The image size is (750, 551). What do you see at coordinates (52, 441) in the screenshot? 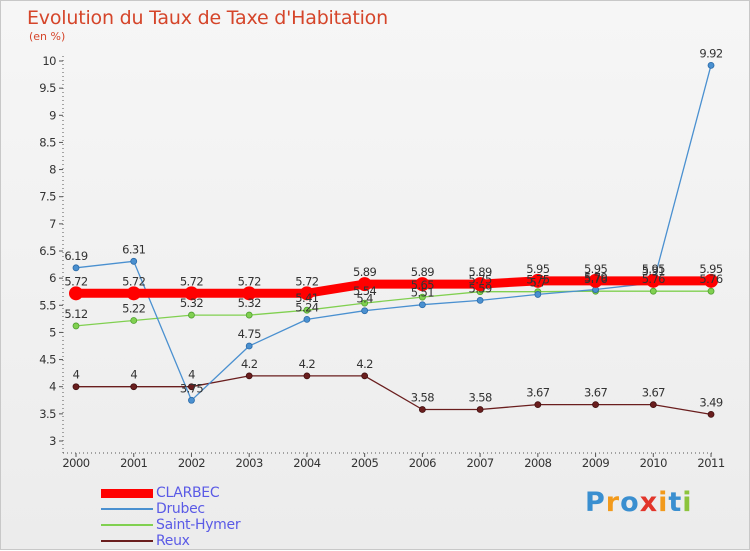
I see `y-tick-label: 3` at bounding box center [52, 441].